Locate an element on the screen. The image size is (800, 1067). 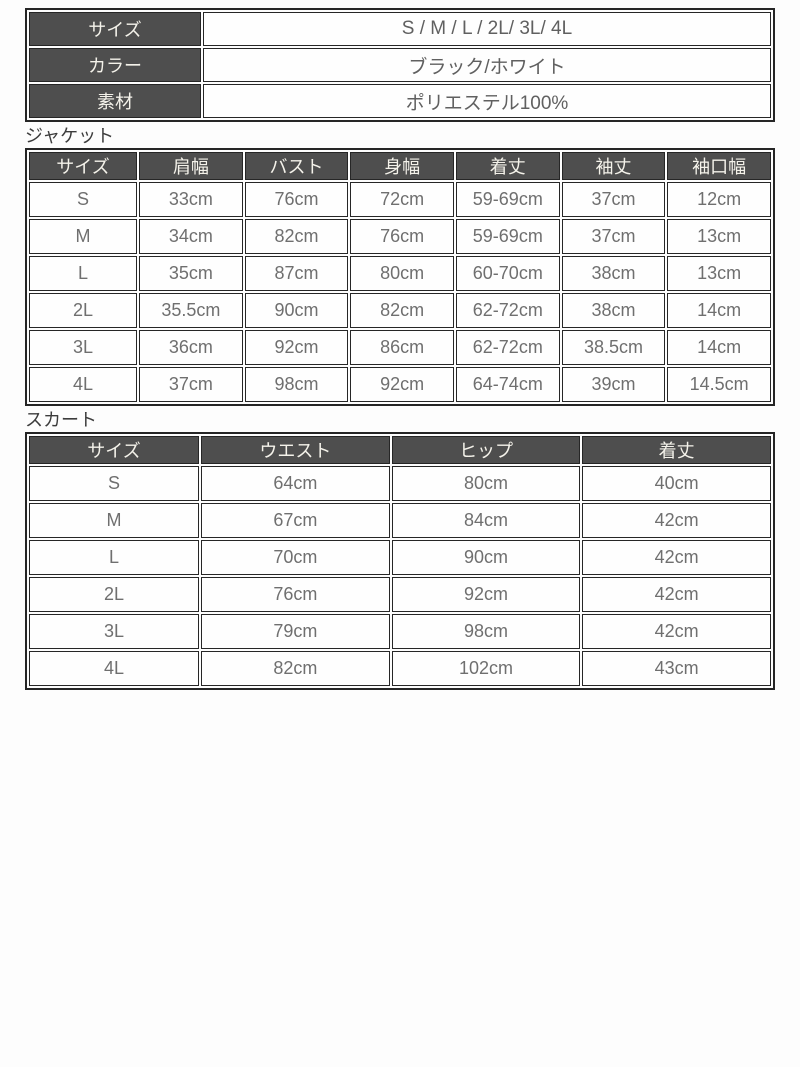
jacket-cell: 64-74cm is located at coordinates (507, 384).